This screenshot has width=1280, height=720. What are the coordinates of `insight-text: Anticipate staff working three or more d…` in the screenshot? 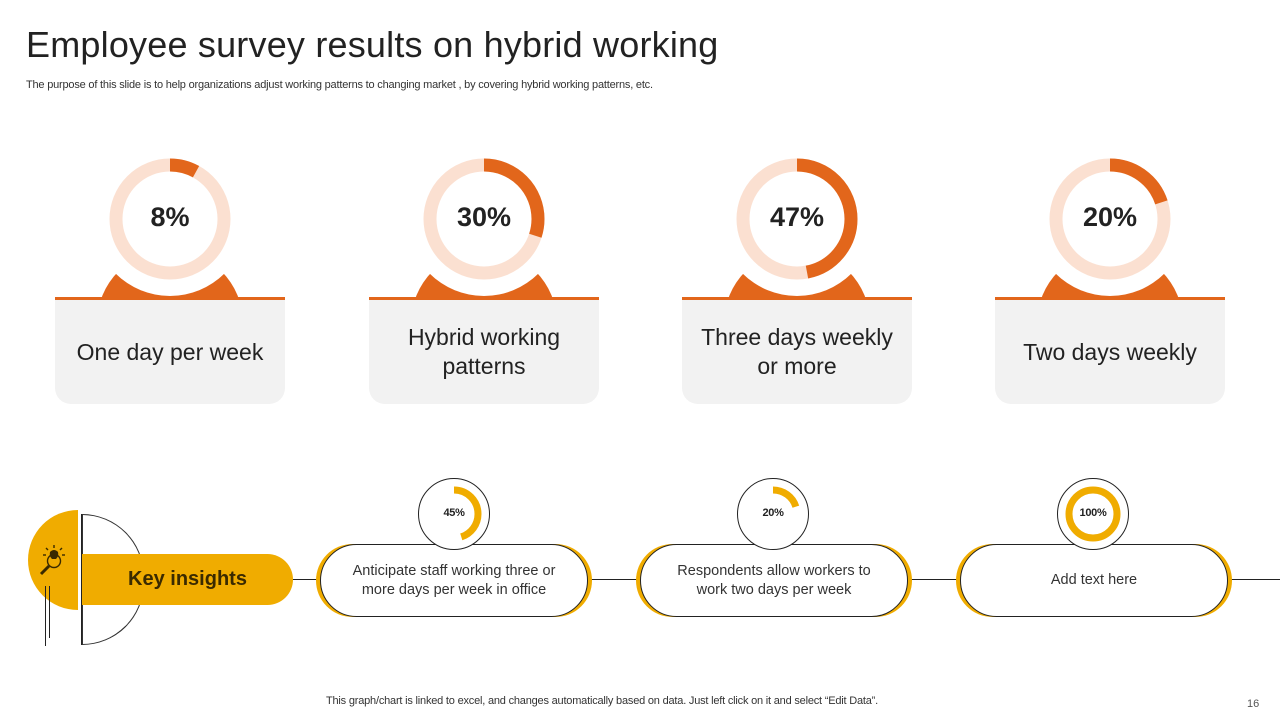 It's located at (454, 580).